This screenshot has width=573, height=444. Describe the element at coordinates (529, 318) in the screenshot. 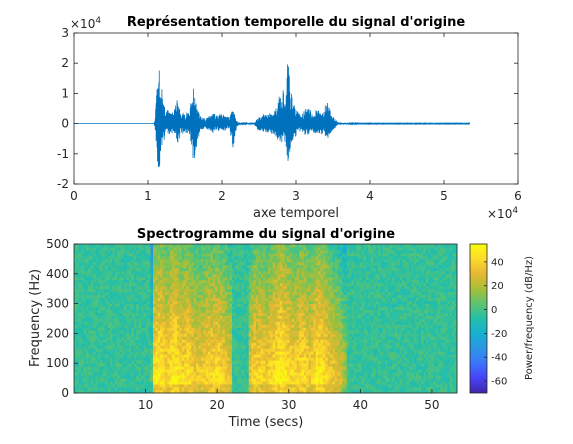

I see `colorbar-label: Power/frequency (dB/Hz)` at that location.